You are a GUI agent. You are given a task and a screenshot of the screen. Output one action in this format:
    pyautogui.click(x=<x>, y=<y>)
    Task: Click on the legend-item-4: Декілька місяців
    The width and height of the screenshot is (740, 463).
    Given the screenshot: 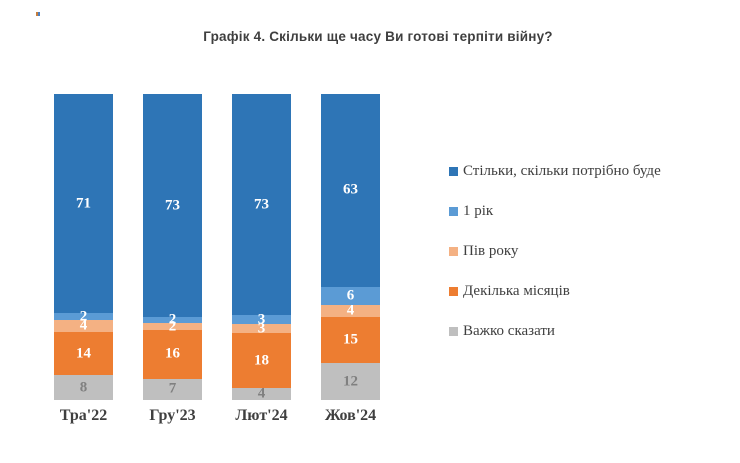 What is the action you would take?
    pyautogui.click(x=555, y=291)
    